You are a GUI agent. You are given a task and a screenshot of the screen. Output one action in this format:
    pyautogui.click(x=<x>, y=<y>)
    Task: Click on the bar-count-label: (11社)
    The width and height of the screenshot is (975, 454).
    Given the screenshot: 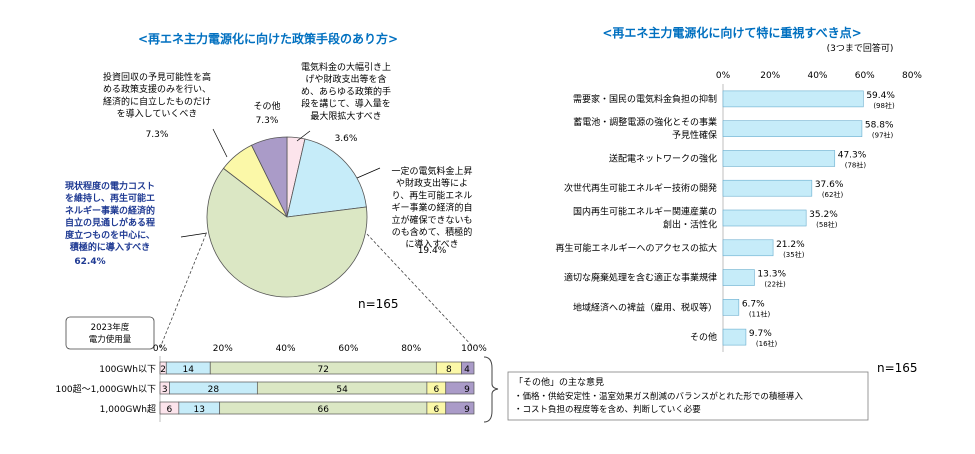 What is the action you would take?
    pyautogui.click(x=760, y=313)
    